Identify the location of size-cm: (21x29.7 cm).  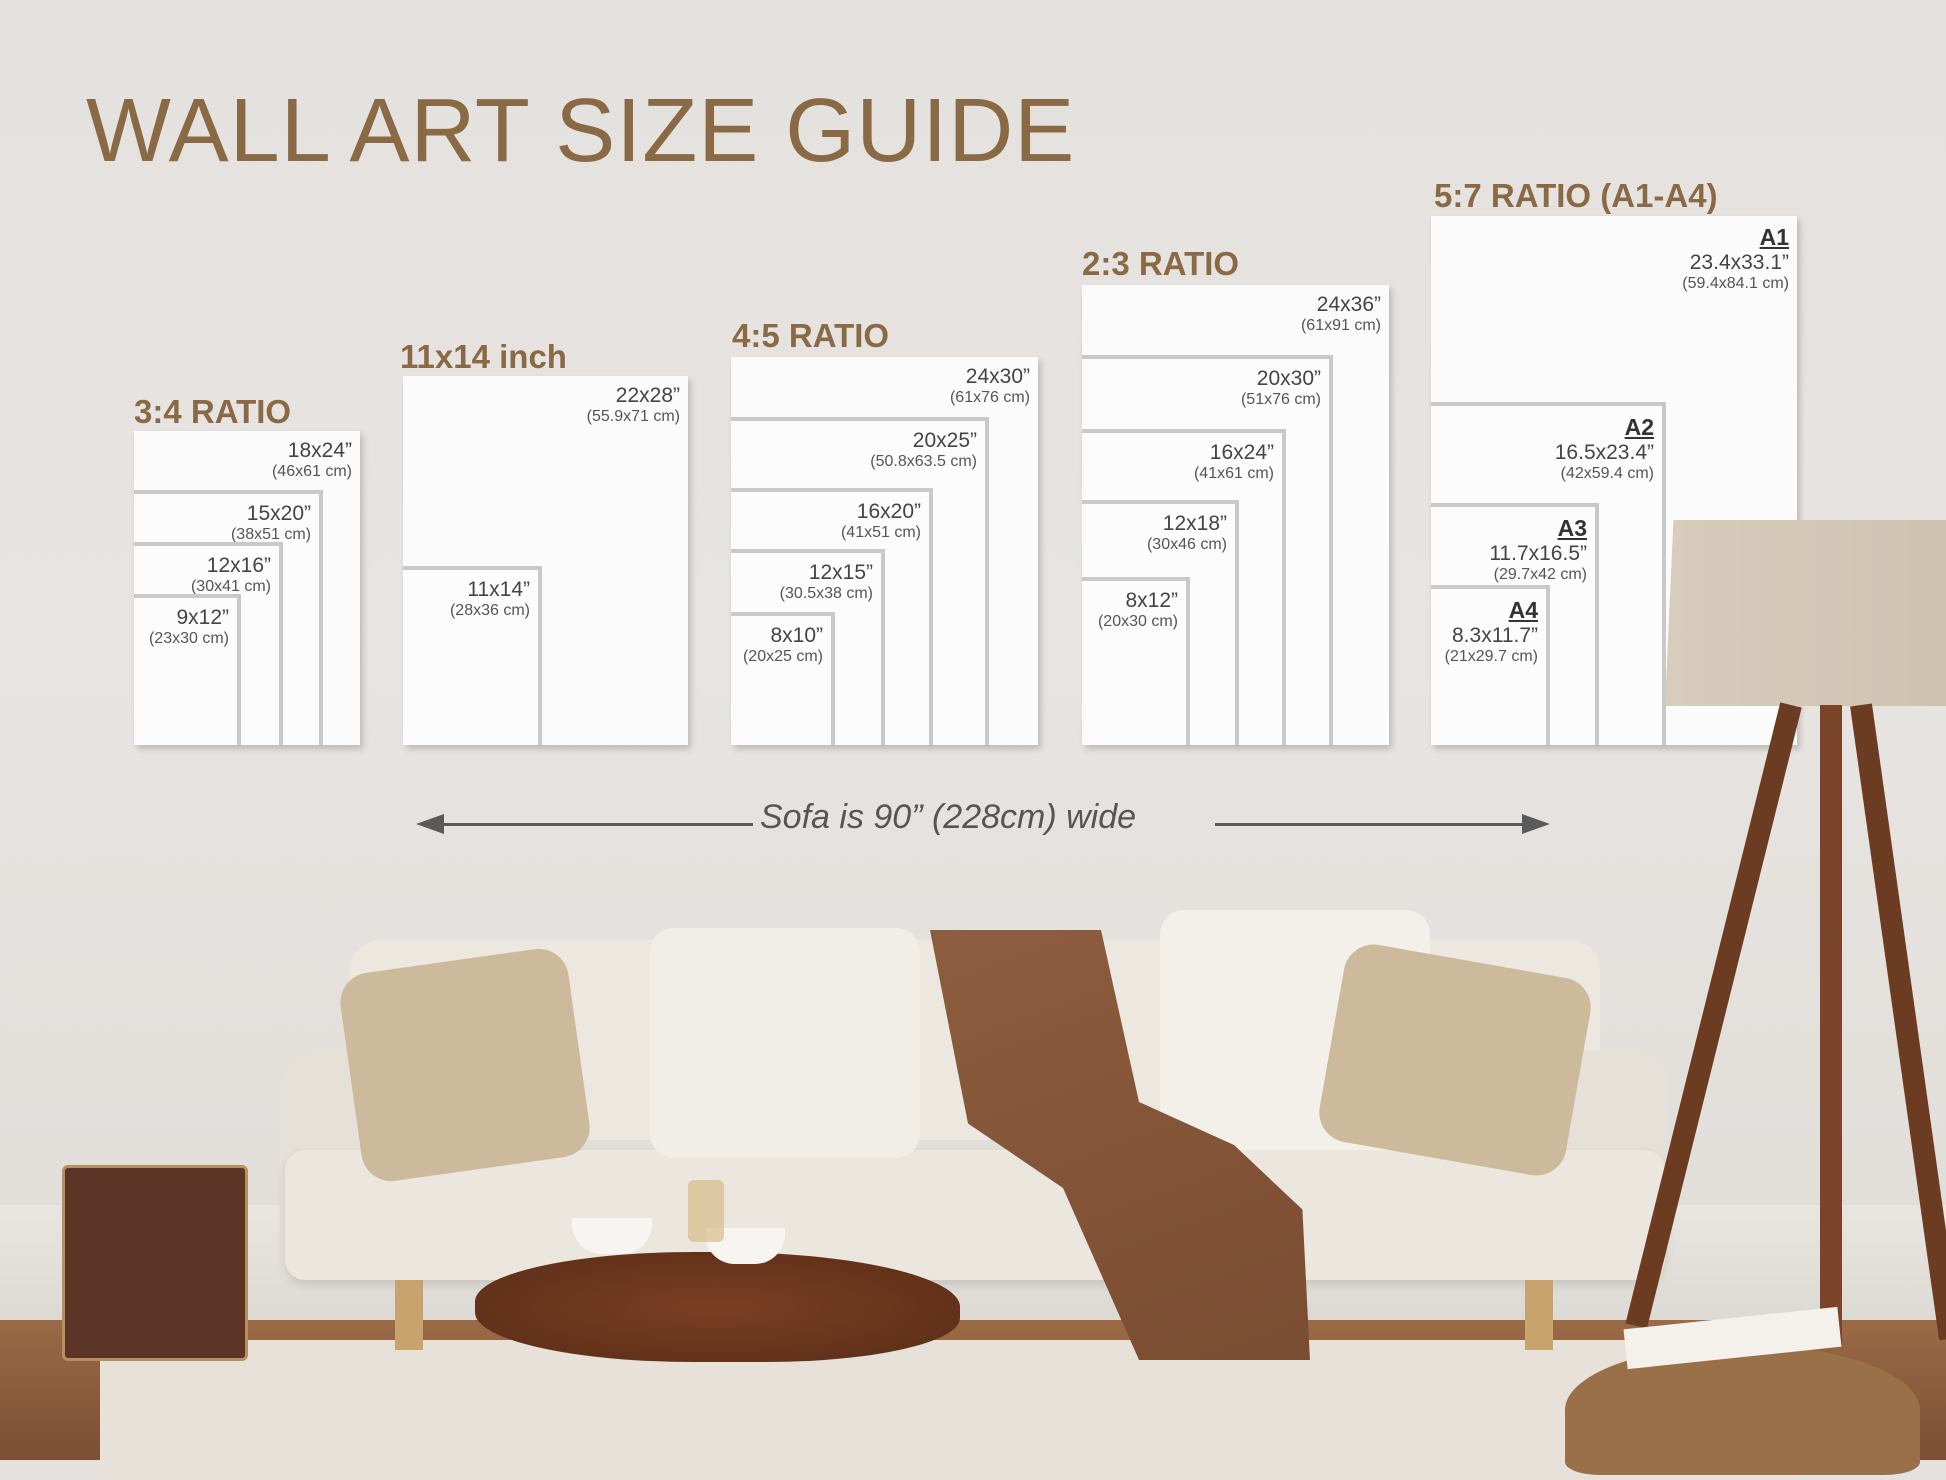
(1491, 656).